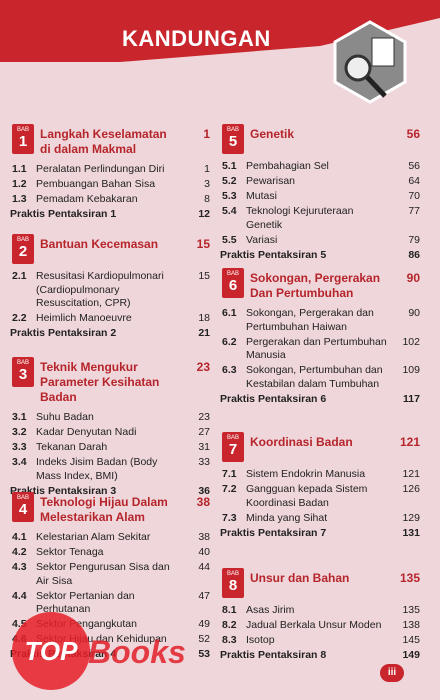  I want to click on section-page: 64, so click(414, 181).